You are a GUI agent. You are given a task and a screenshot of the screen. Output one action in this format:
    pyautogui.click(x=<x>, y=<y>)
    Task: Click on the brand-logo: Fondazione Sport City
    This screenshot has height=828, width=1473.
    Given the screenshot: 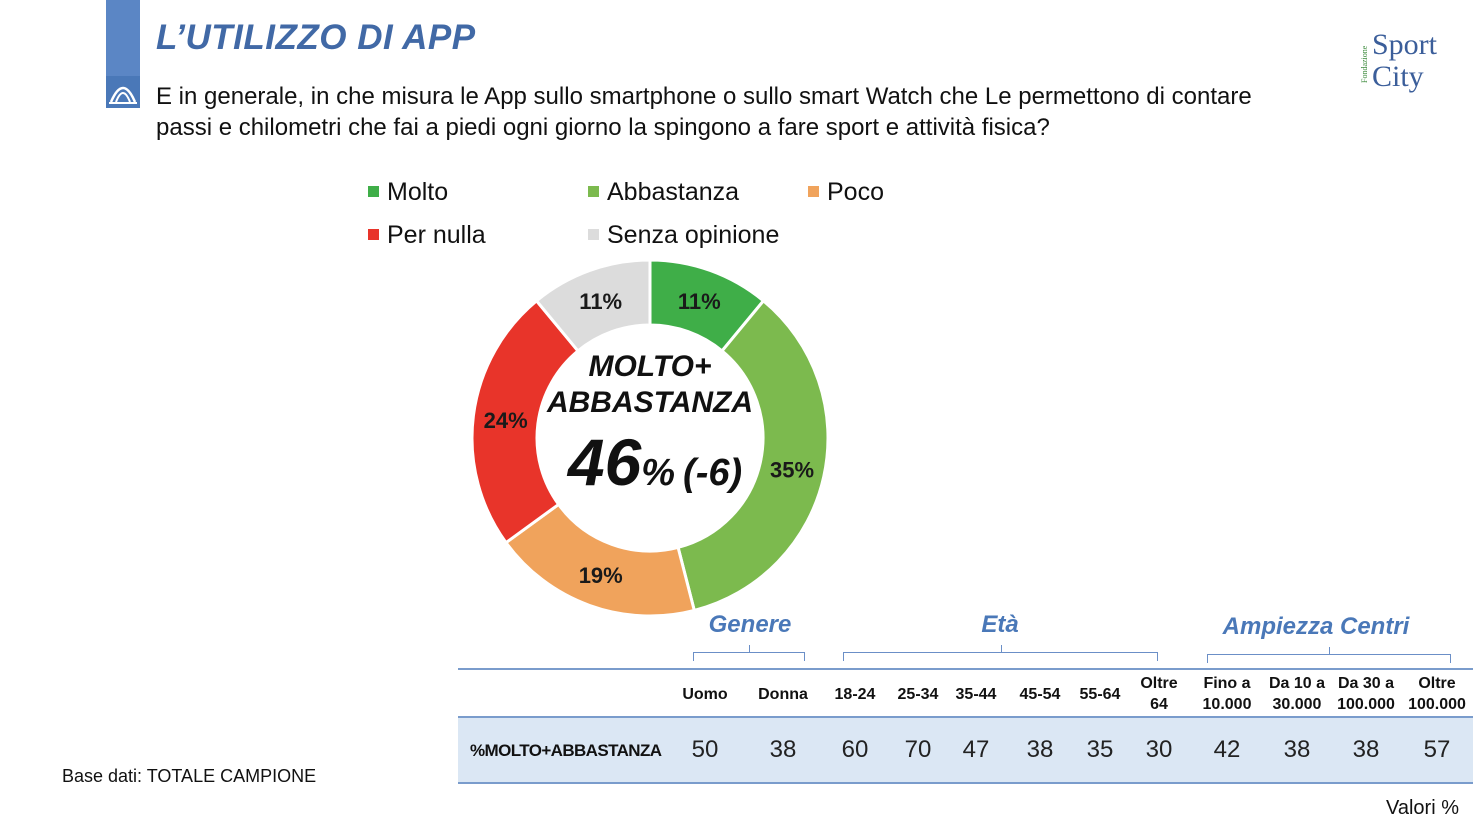 What is the action you would take?
    pyautogui.click(x=1410, y=62)
    